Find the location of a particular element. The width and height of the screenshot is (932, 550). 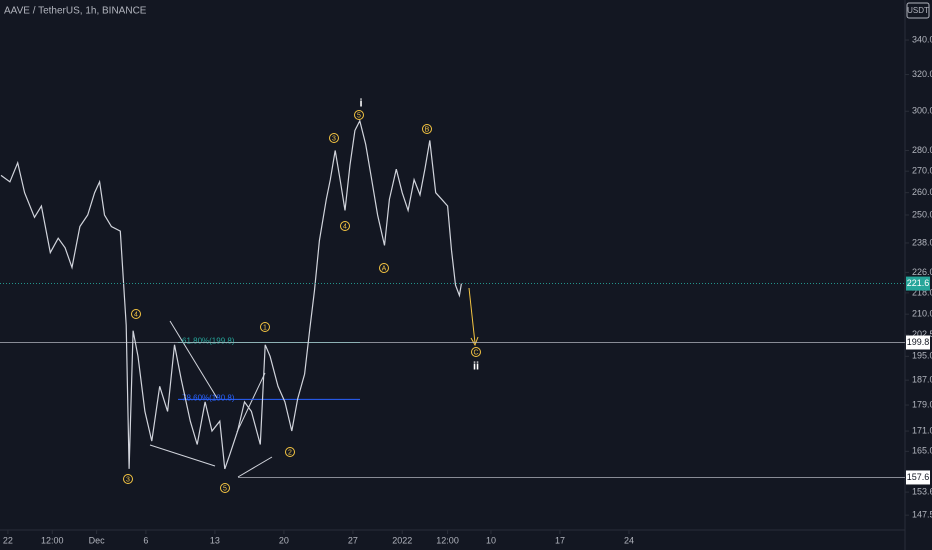

arrow-head is located at coordinates (474, 341).